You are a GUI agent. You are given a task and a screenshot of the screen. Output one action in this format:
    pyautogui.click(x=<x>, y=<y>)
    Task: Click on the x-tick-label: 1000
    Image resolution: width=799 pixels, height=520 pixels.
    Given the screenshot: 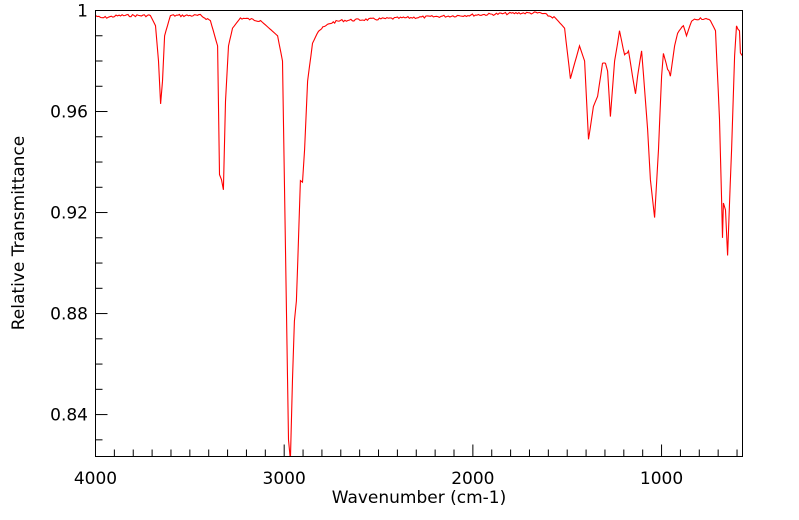 What is the action you would take?
    pyautogui.click(x=661, y=479)
    